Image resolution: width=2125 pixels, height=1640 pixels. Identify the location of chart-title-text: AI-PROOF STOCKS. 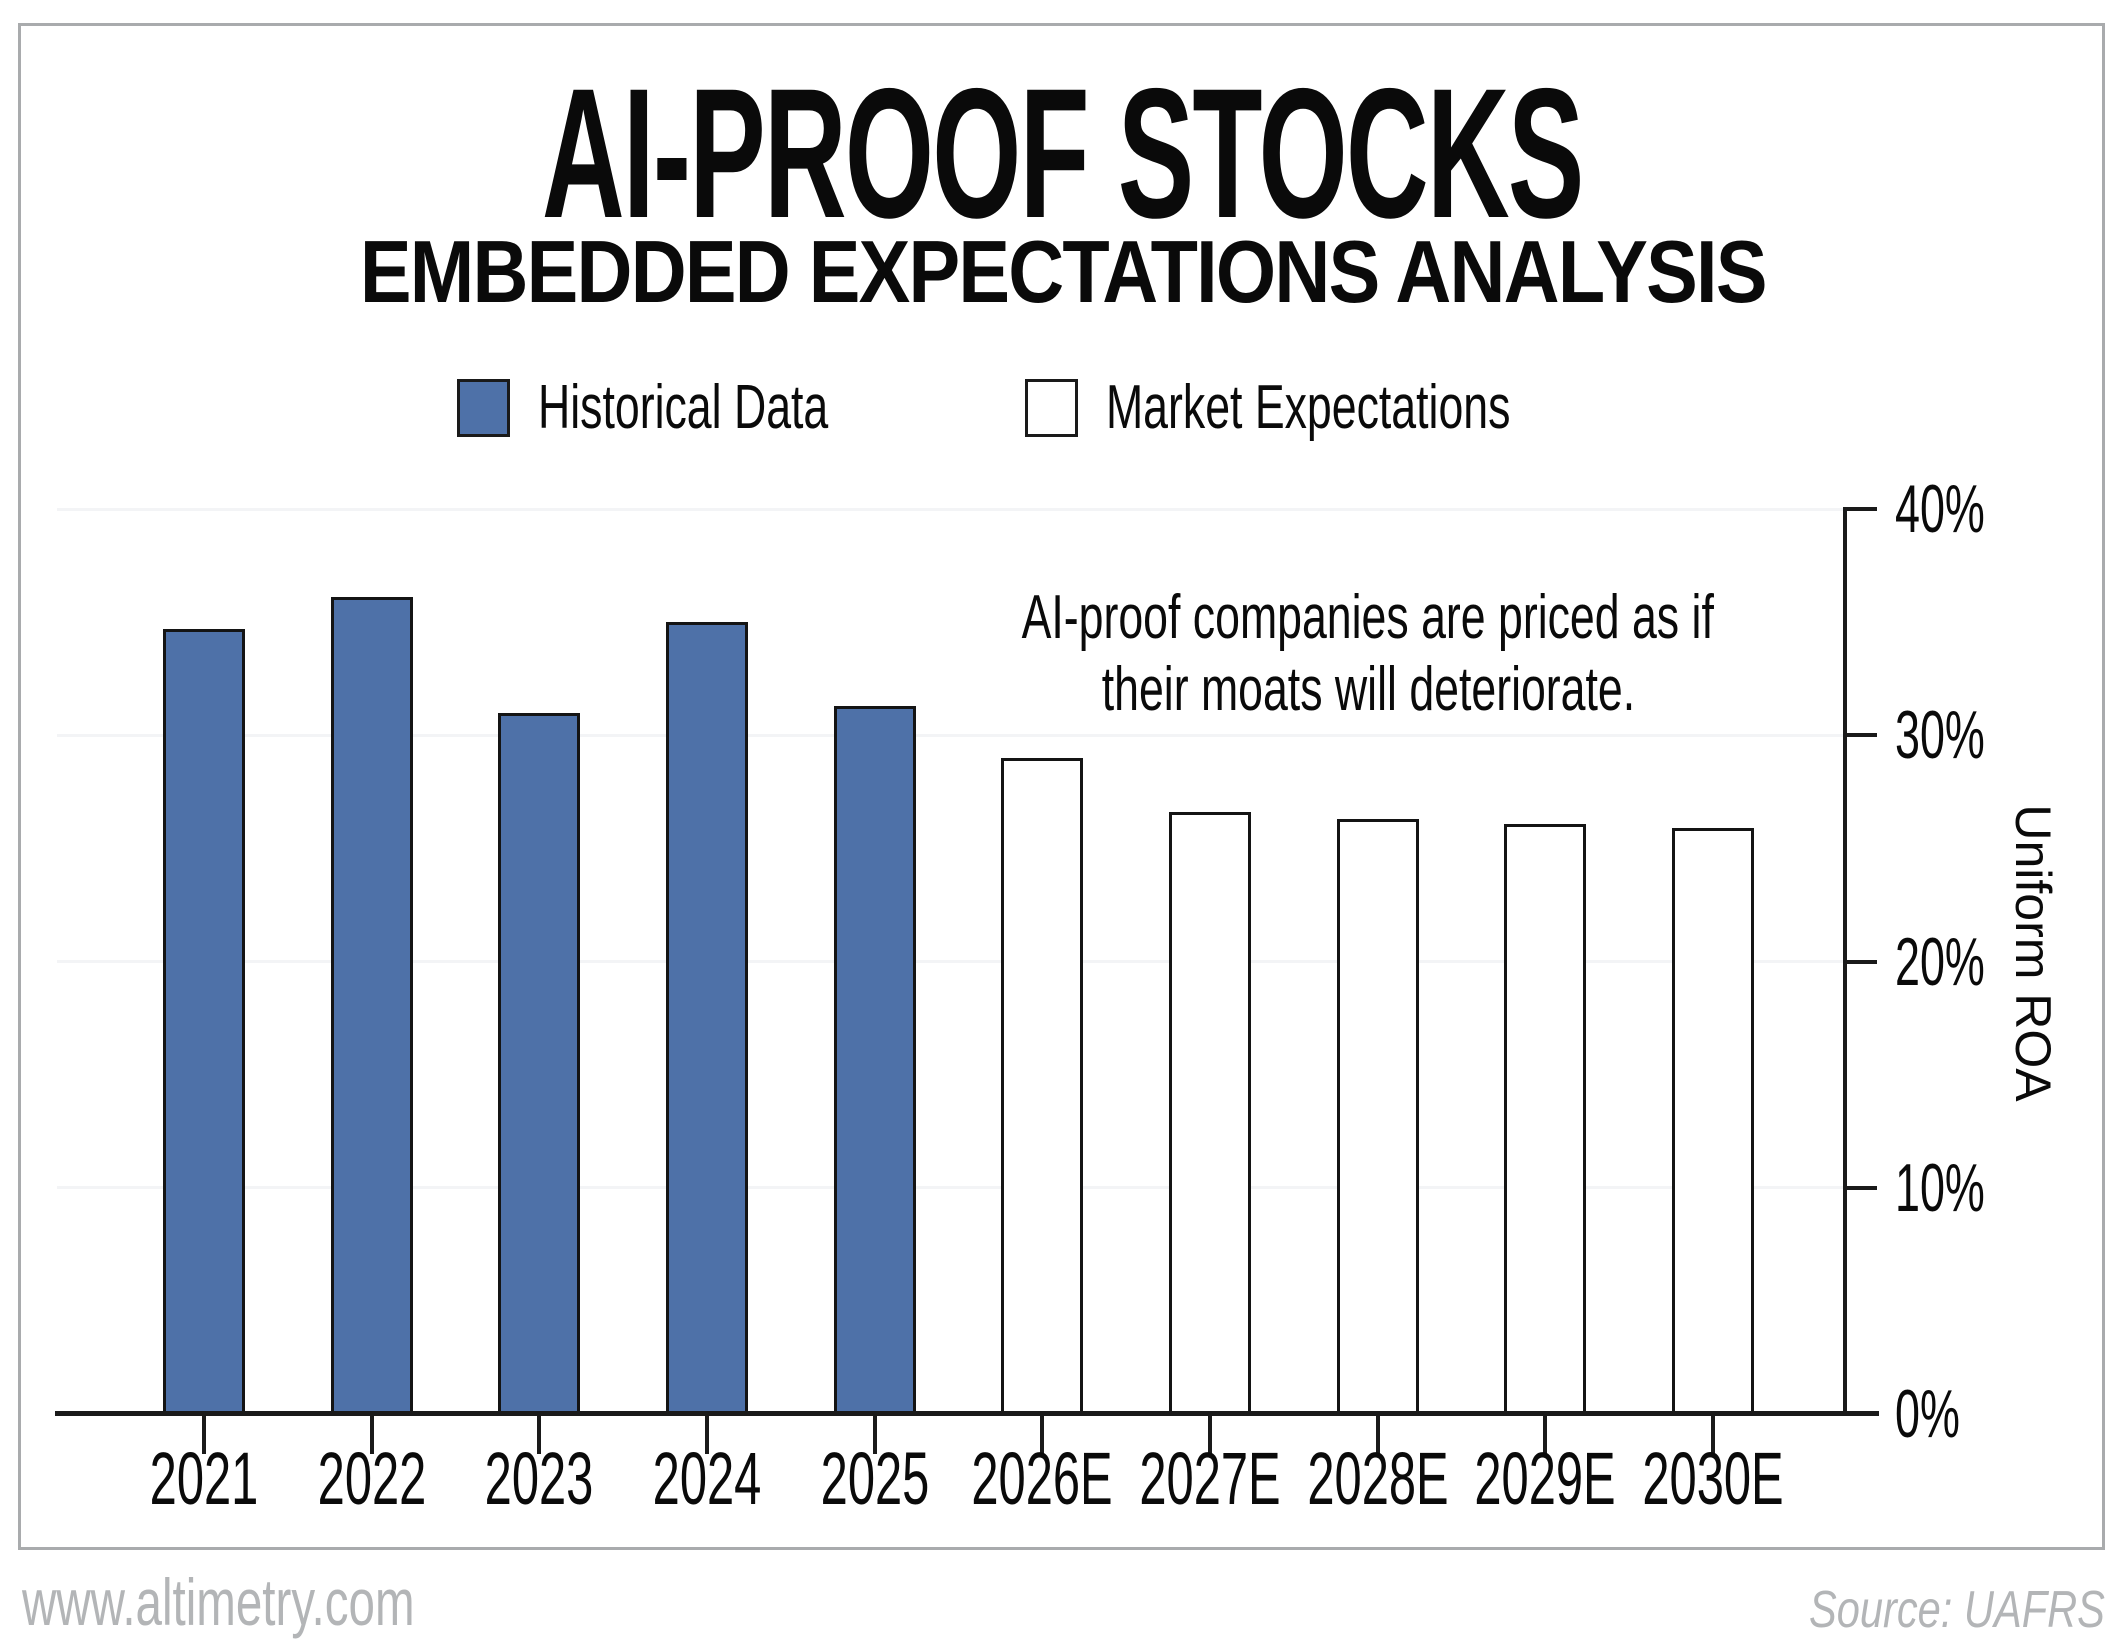
(1063, 154).